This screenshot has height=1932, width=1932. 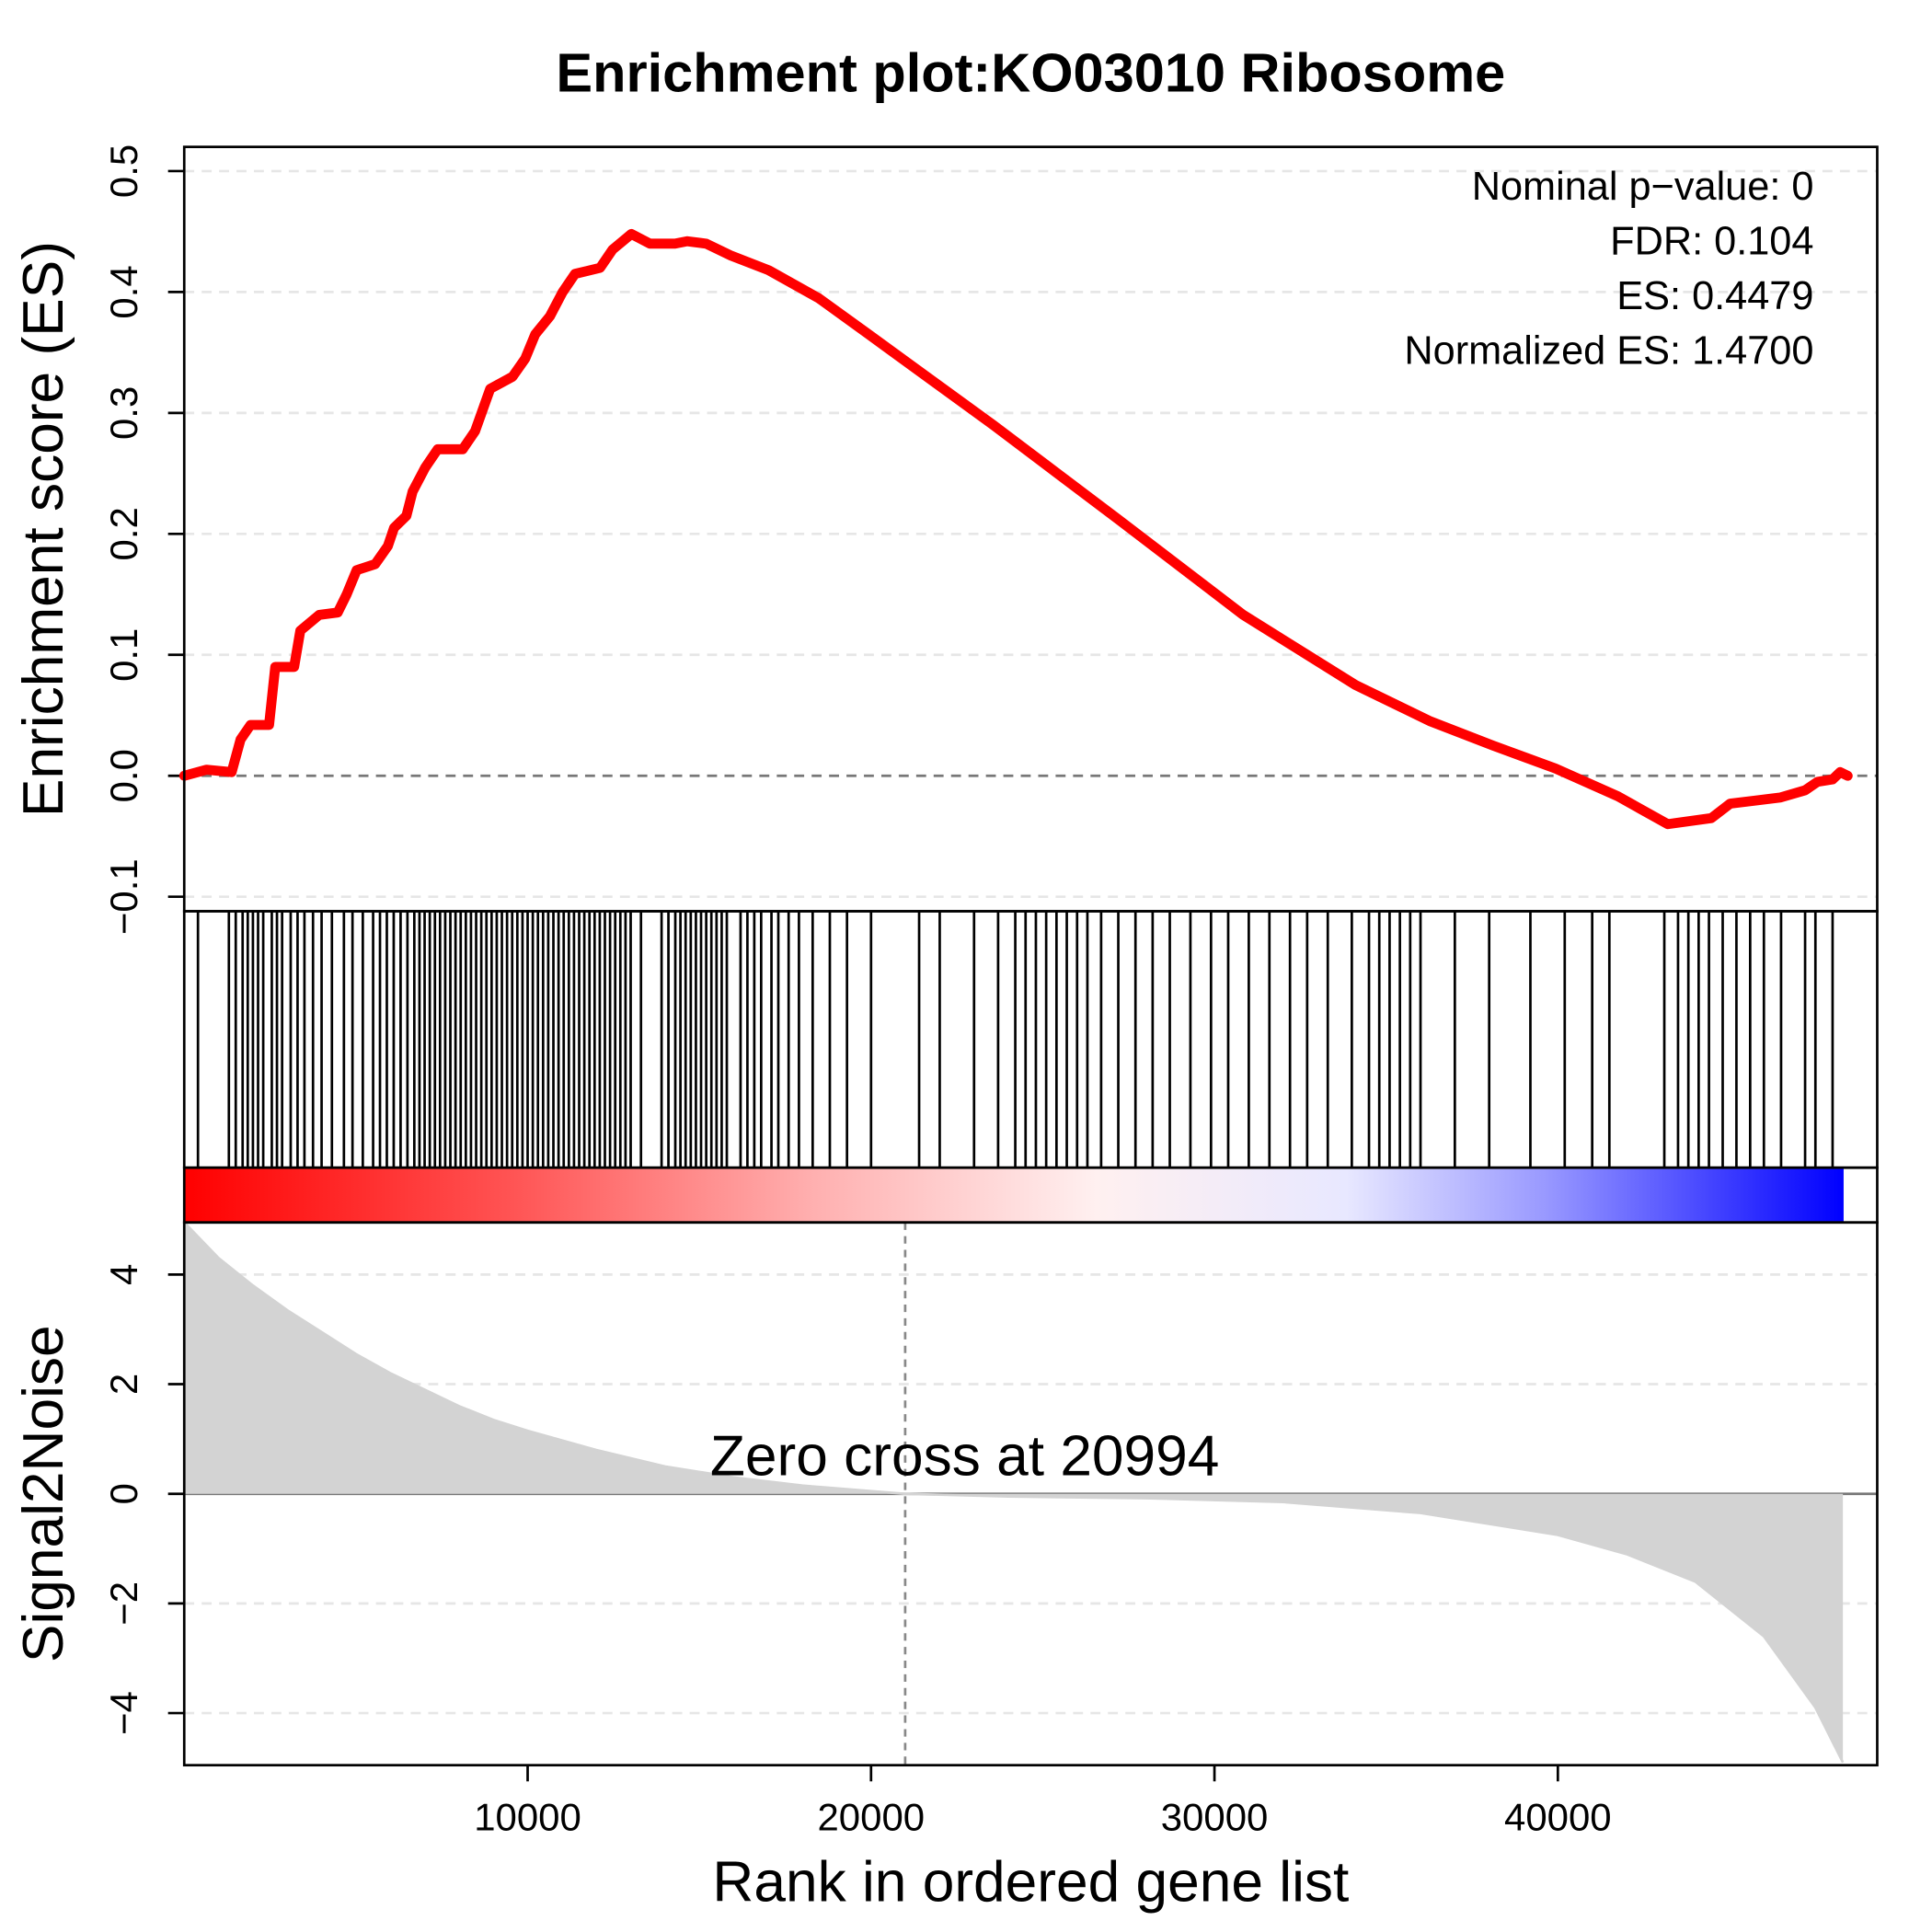 I want to click on y-tick-label: 0.5, so click(x=123, y=171).